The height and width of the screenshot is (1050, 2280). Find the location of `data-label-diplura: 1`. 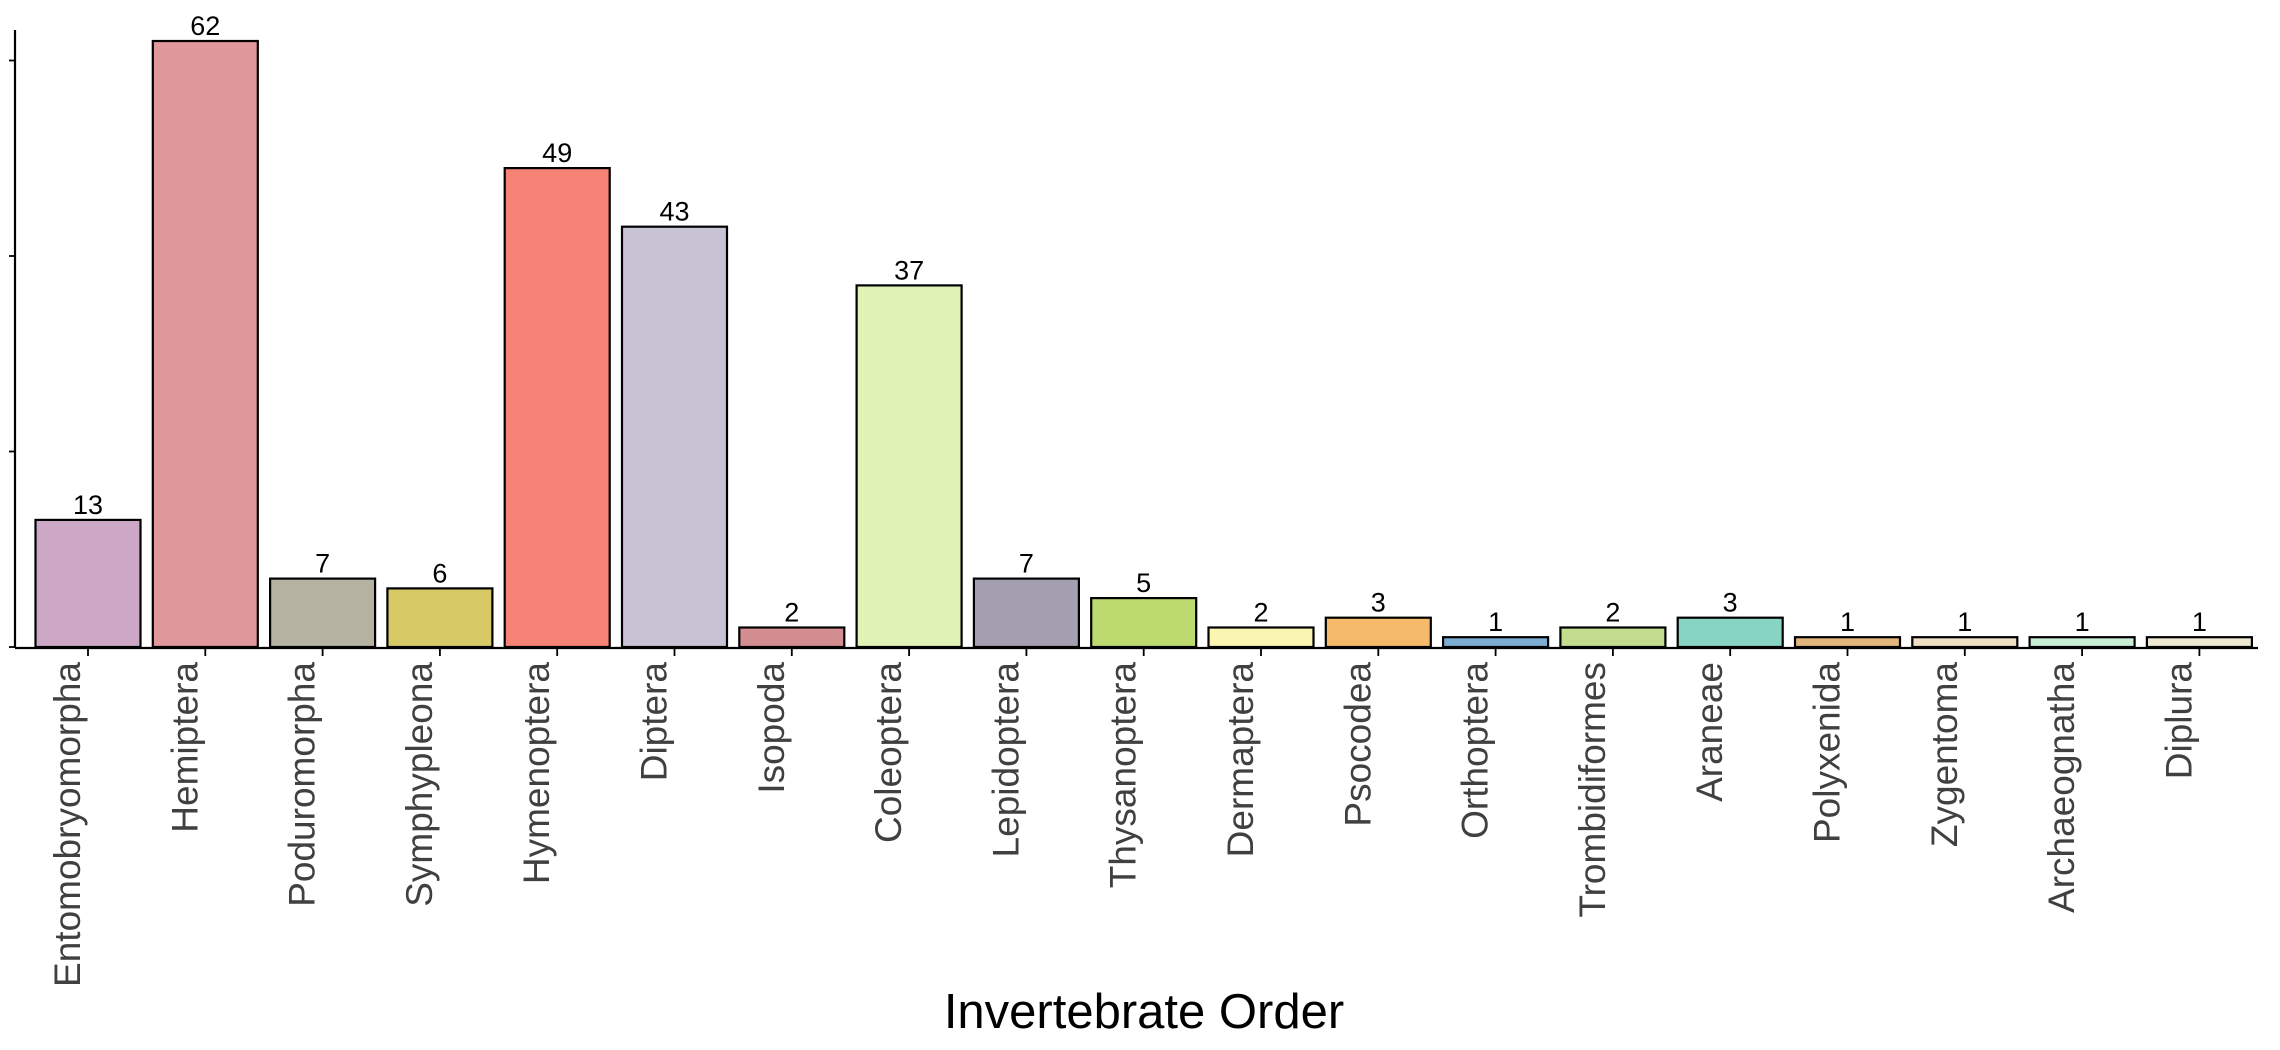

data-label-diplura: 1 is located at coordinates (2199, 622).